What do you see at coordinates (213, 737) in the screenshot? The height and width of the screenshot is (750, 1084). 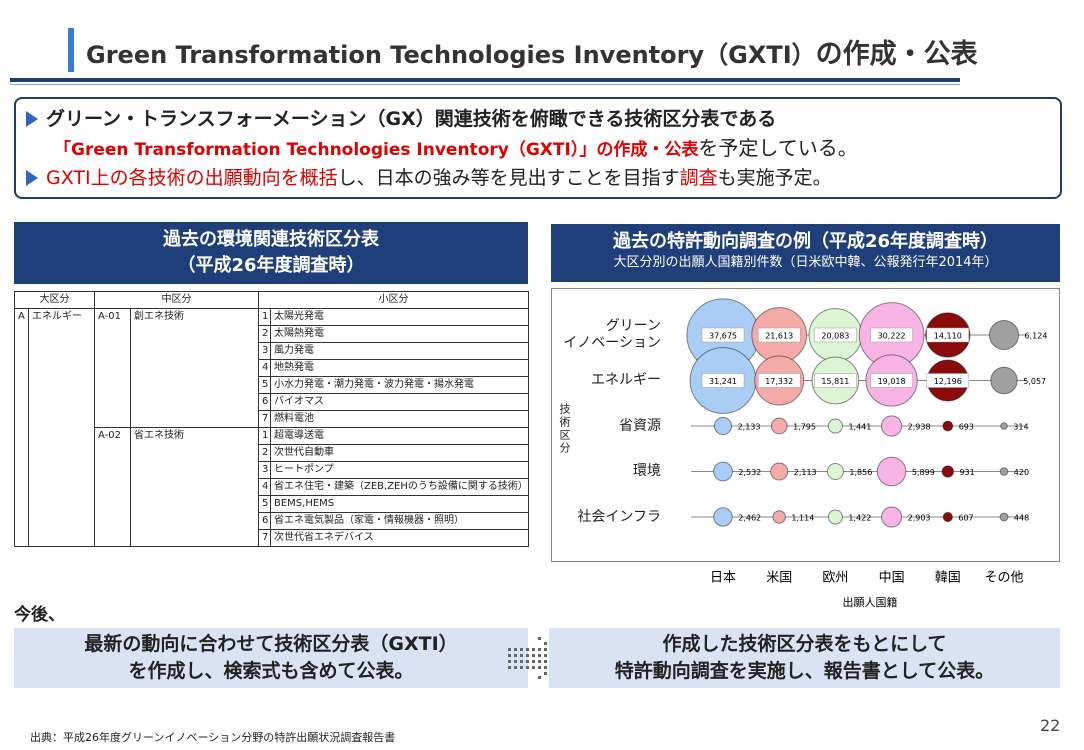 I see `source: 出典：平成26年度グリーンイノベーション分野の特許出願状況調査報告書` at bounding box center [213, 737].